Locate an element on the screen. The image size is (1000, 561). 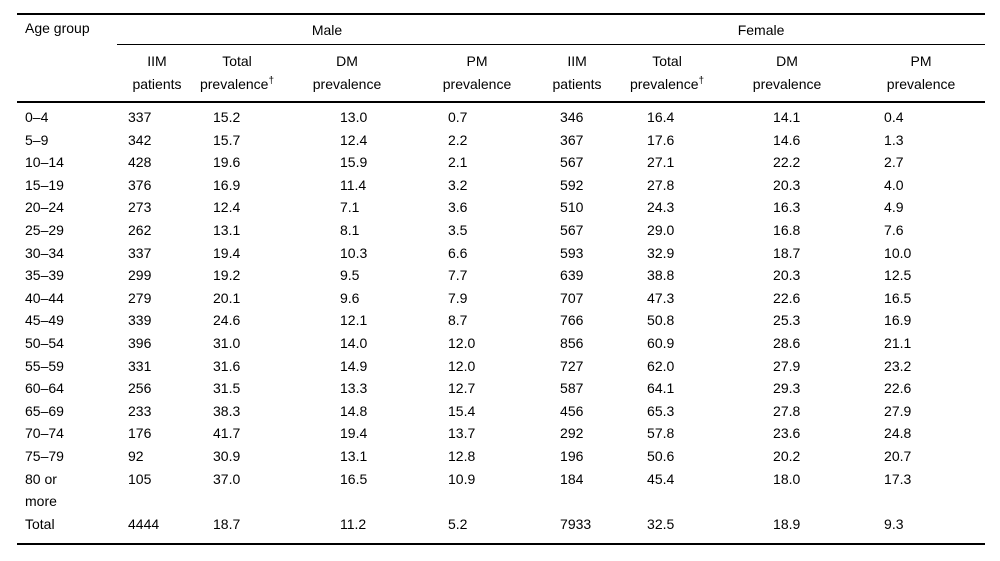
value-cell: 12.4 is located at coordinates (227, 207).